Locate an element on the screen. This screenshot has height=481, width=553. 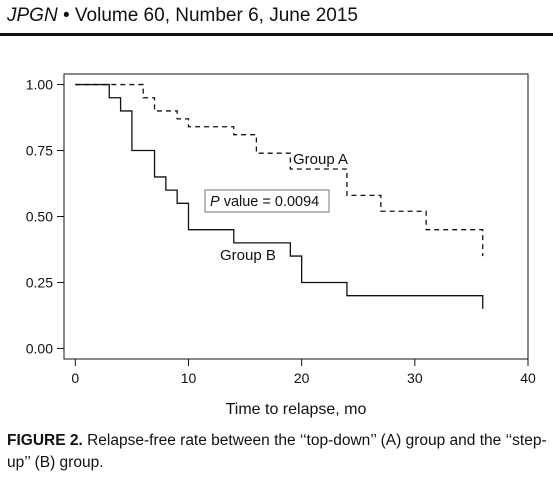
pvalue-p: P is located at coordinates (215, 202).